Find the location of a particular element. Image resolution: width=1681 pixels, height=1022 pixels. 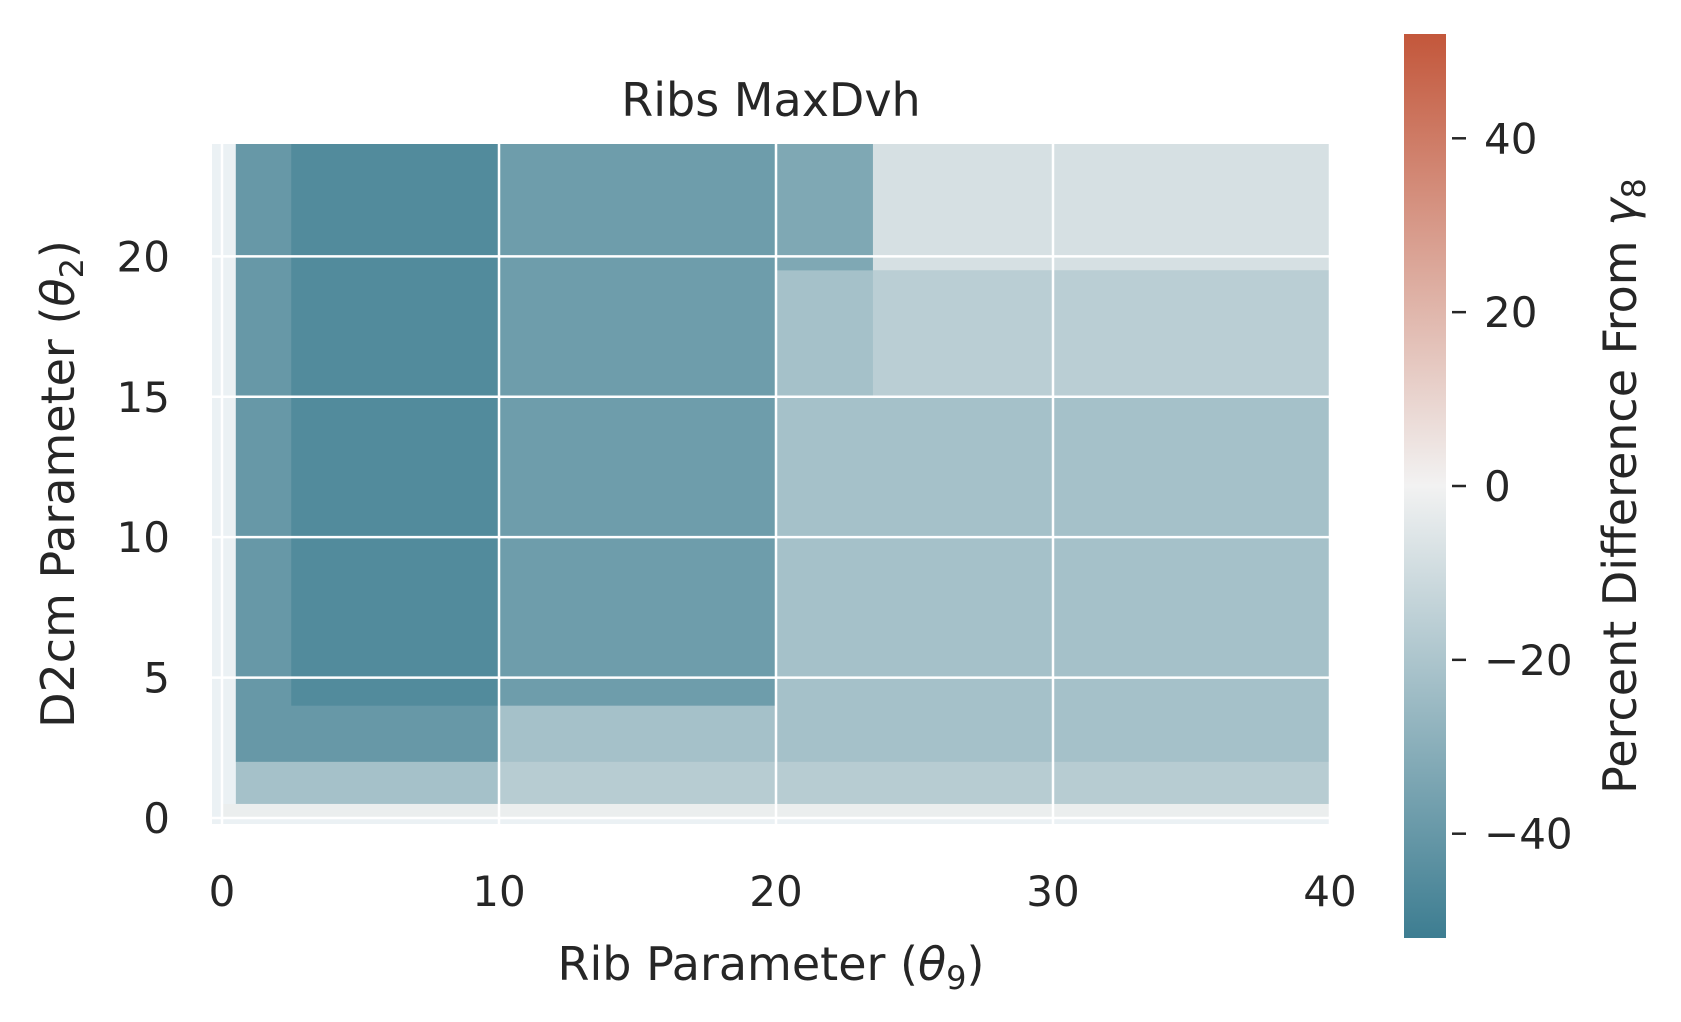

colorbar-ticks: 40 20 0 −20 −40 is located at coordinates (1512, 486).